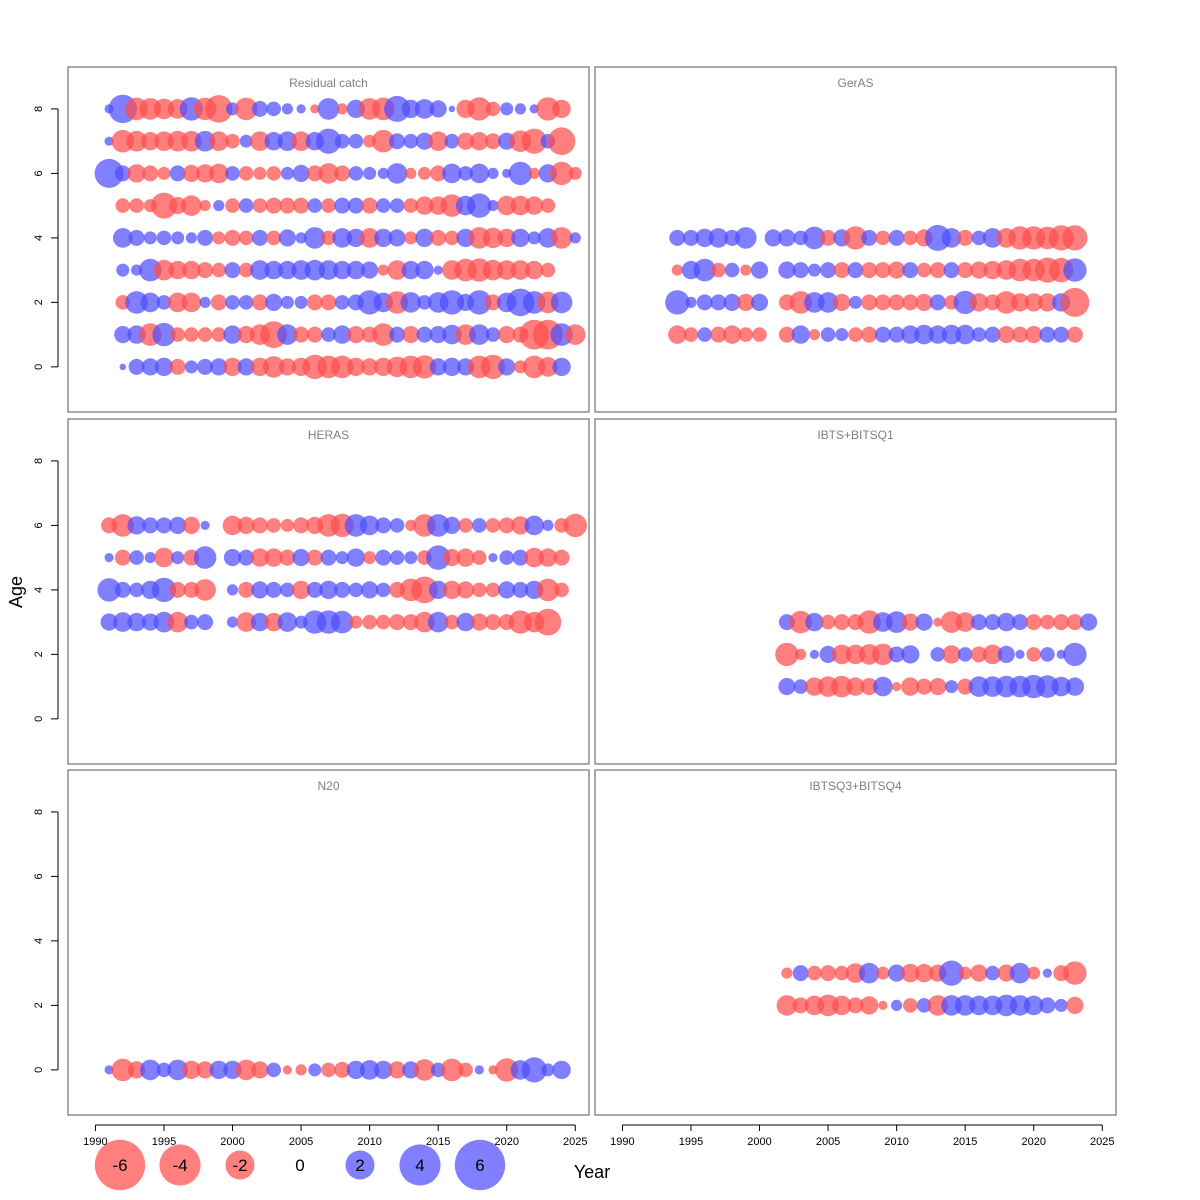 The image size is (1200, 1200). I want to click on x-tick-label: 1990, so click(622, 1142).